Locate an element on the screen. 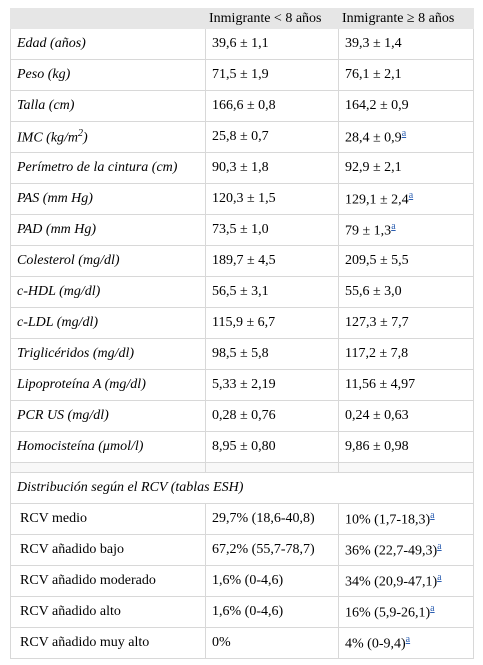 This screenshot has height=665, width=483. value-cell: 164,2 ± 0,9 is located at coordinates (406, 106).